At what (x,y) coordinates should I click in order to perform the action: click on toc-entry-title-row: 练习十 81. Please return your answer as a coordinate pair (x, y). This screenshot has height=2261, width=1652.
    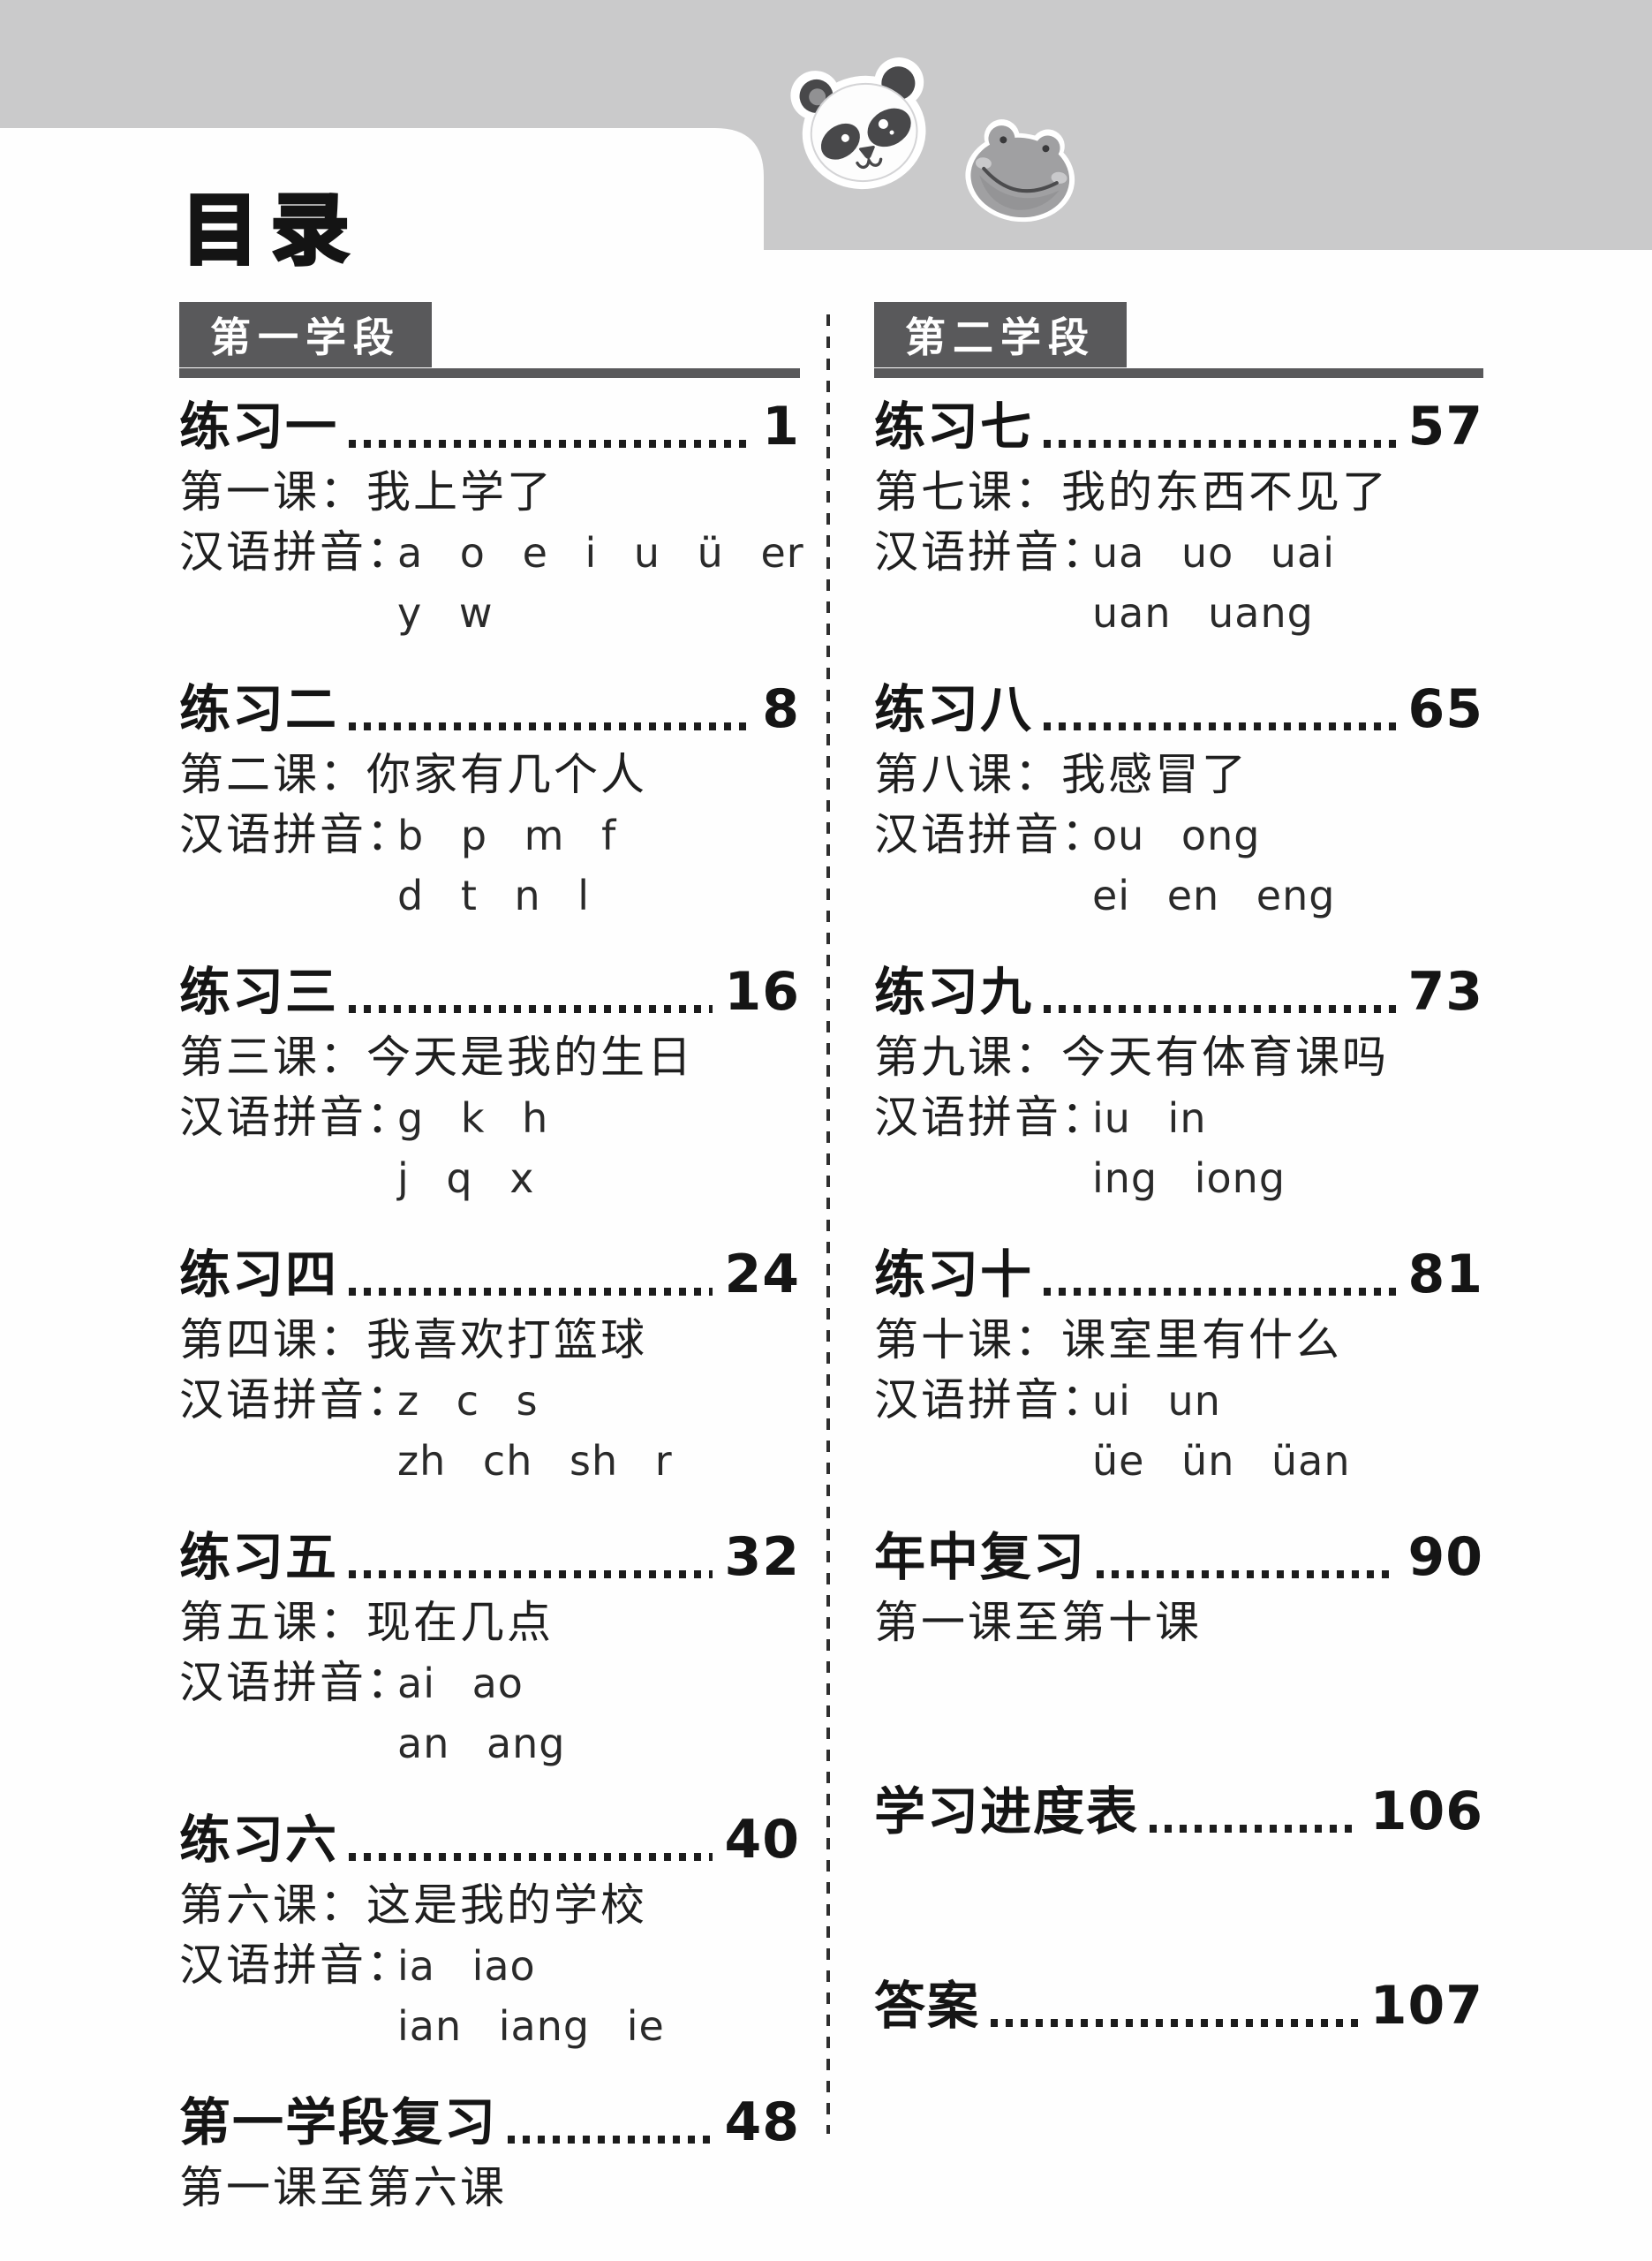
    Looking at the image, I should click on (1179, 1274).